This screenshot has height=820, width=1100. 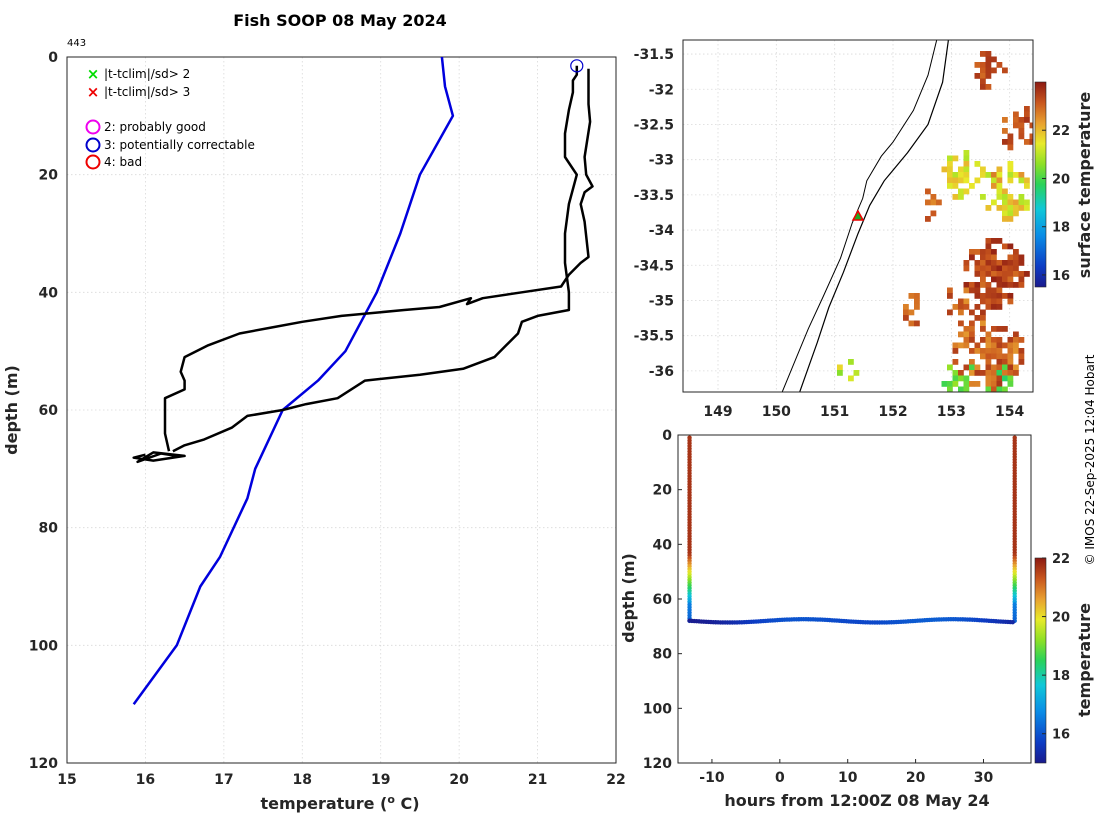 What do you see at coordinates (49, 176) in the screenshot?
I see `y-tick-label: 20` at bounding box center [49, 176].